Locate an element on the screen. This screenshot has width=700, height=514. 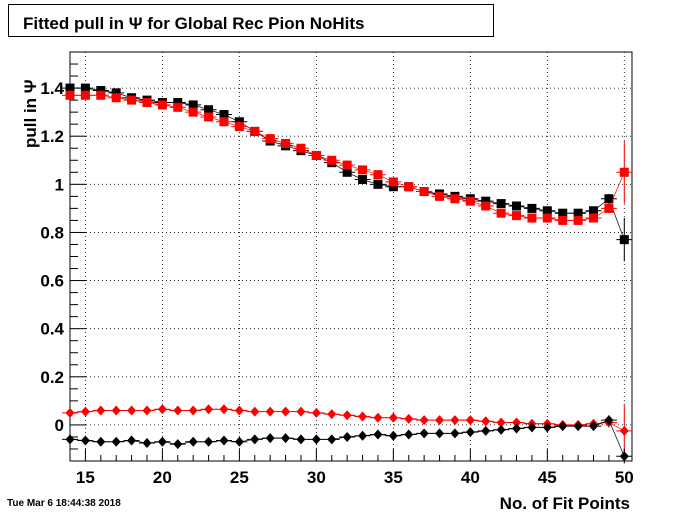
y-tick-label: 1 is located at coordinates (59, 184).